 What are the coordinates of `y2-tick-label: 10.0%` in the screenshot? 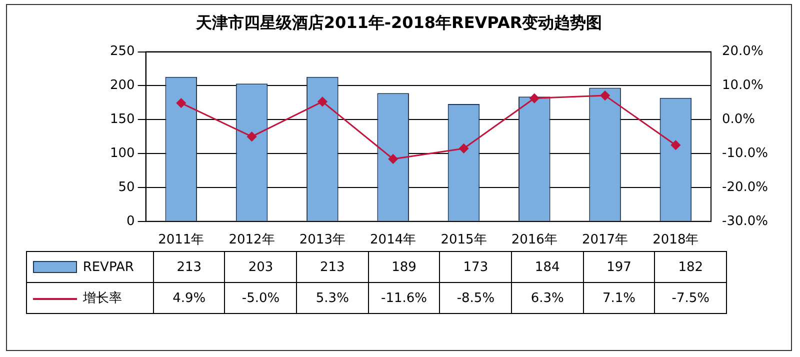 It's located at (743, 86).